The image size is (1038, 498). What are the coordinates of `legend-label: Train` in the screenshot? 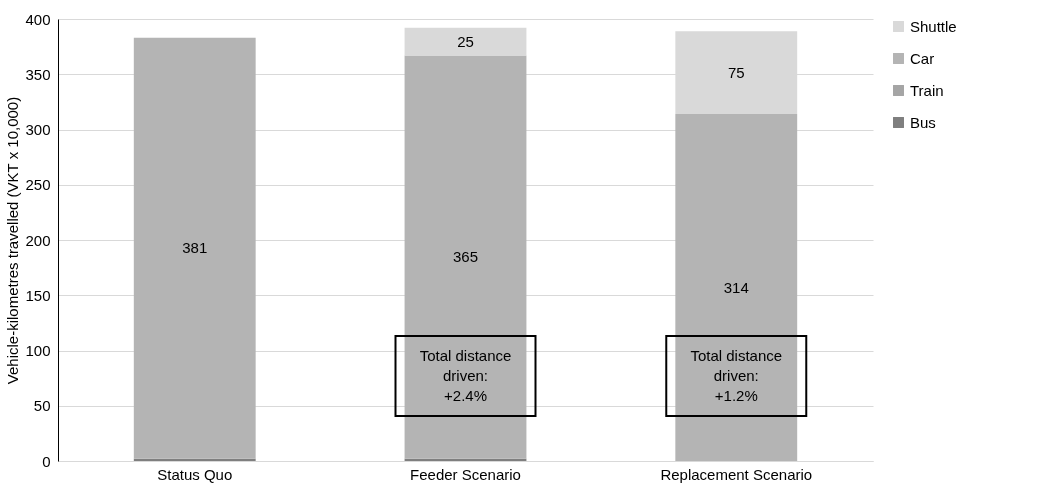 It's located at (927, 90).